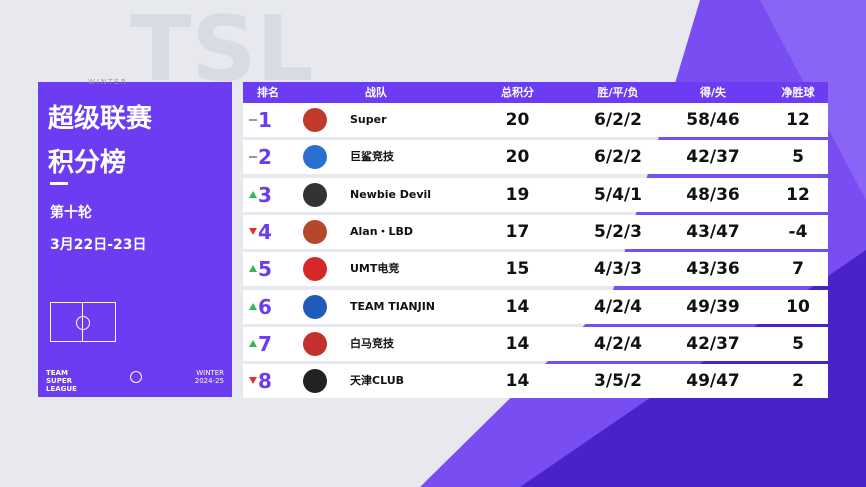 The width and height of the screenshot is (866, 487). What do you see at coordinates (535, 343) in the screenshot?
I see `table-row: 7 白马竞技 14 4/2/4 42/37 5` at bounding box center [535, 343].